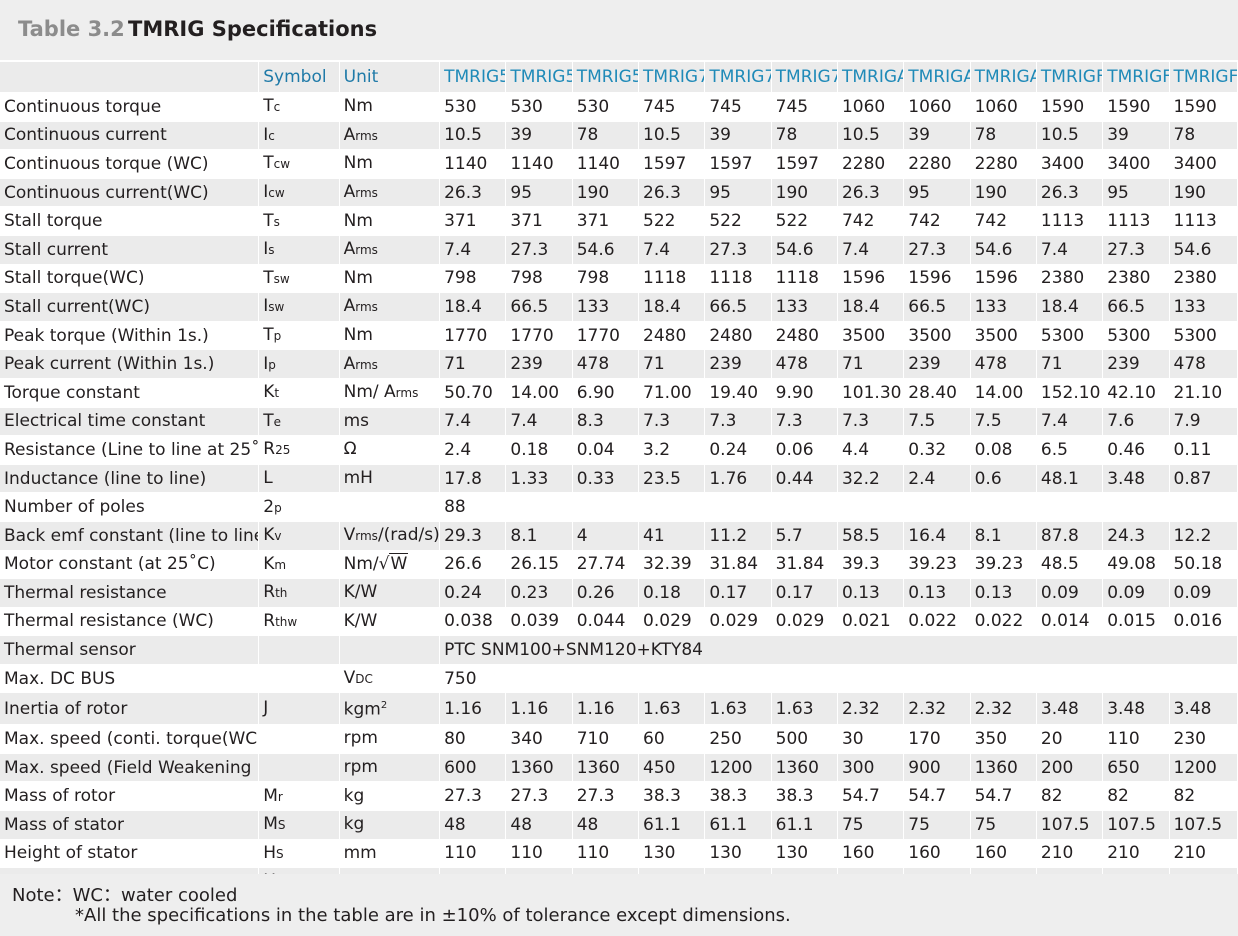 This screenshot has width=1238, height=936. I want to click on param-name: Inertia of rotor, so click(130, 709).